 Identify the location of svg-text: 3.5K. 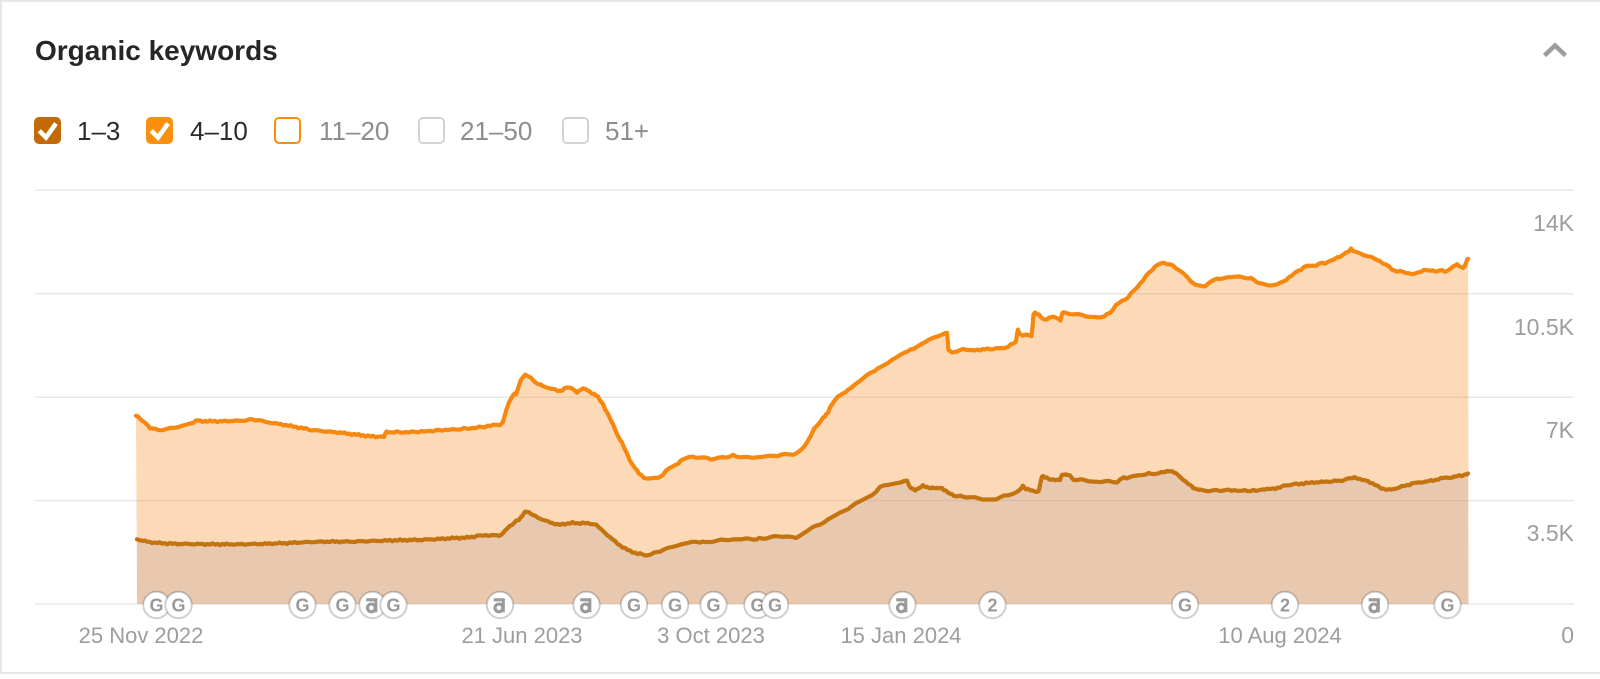
(1551, 533).